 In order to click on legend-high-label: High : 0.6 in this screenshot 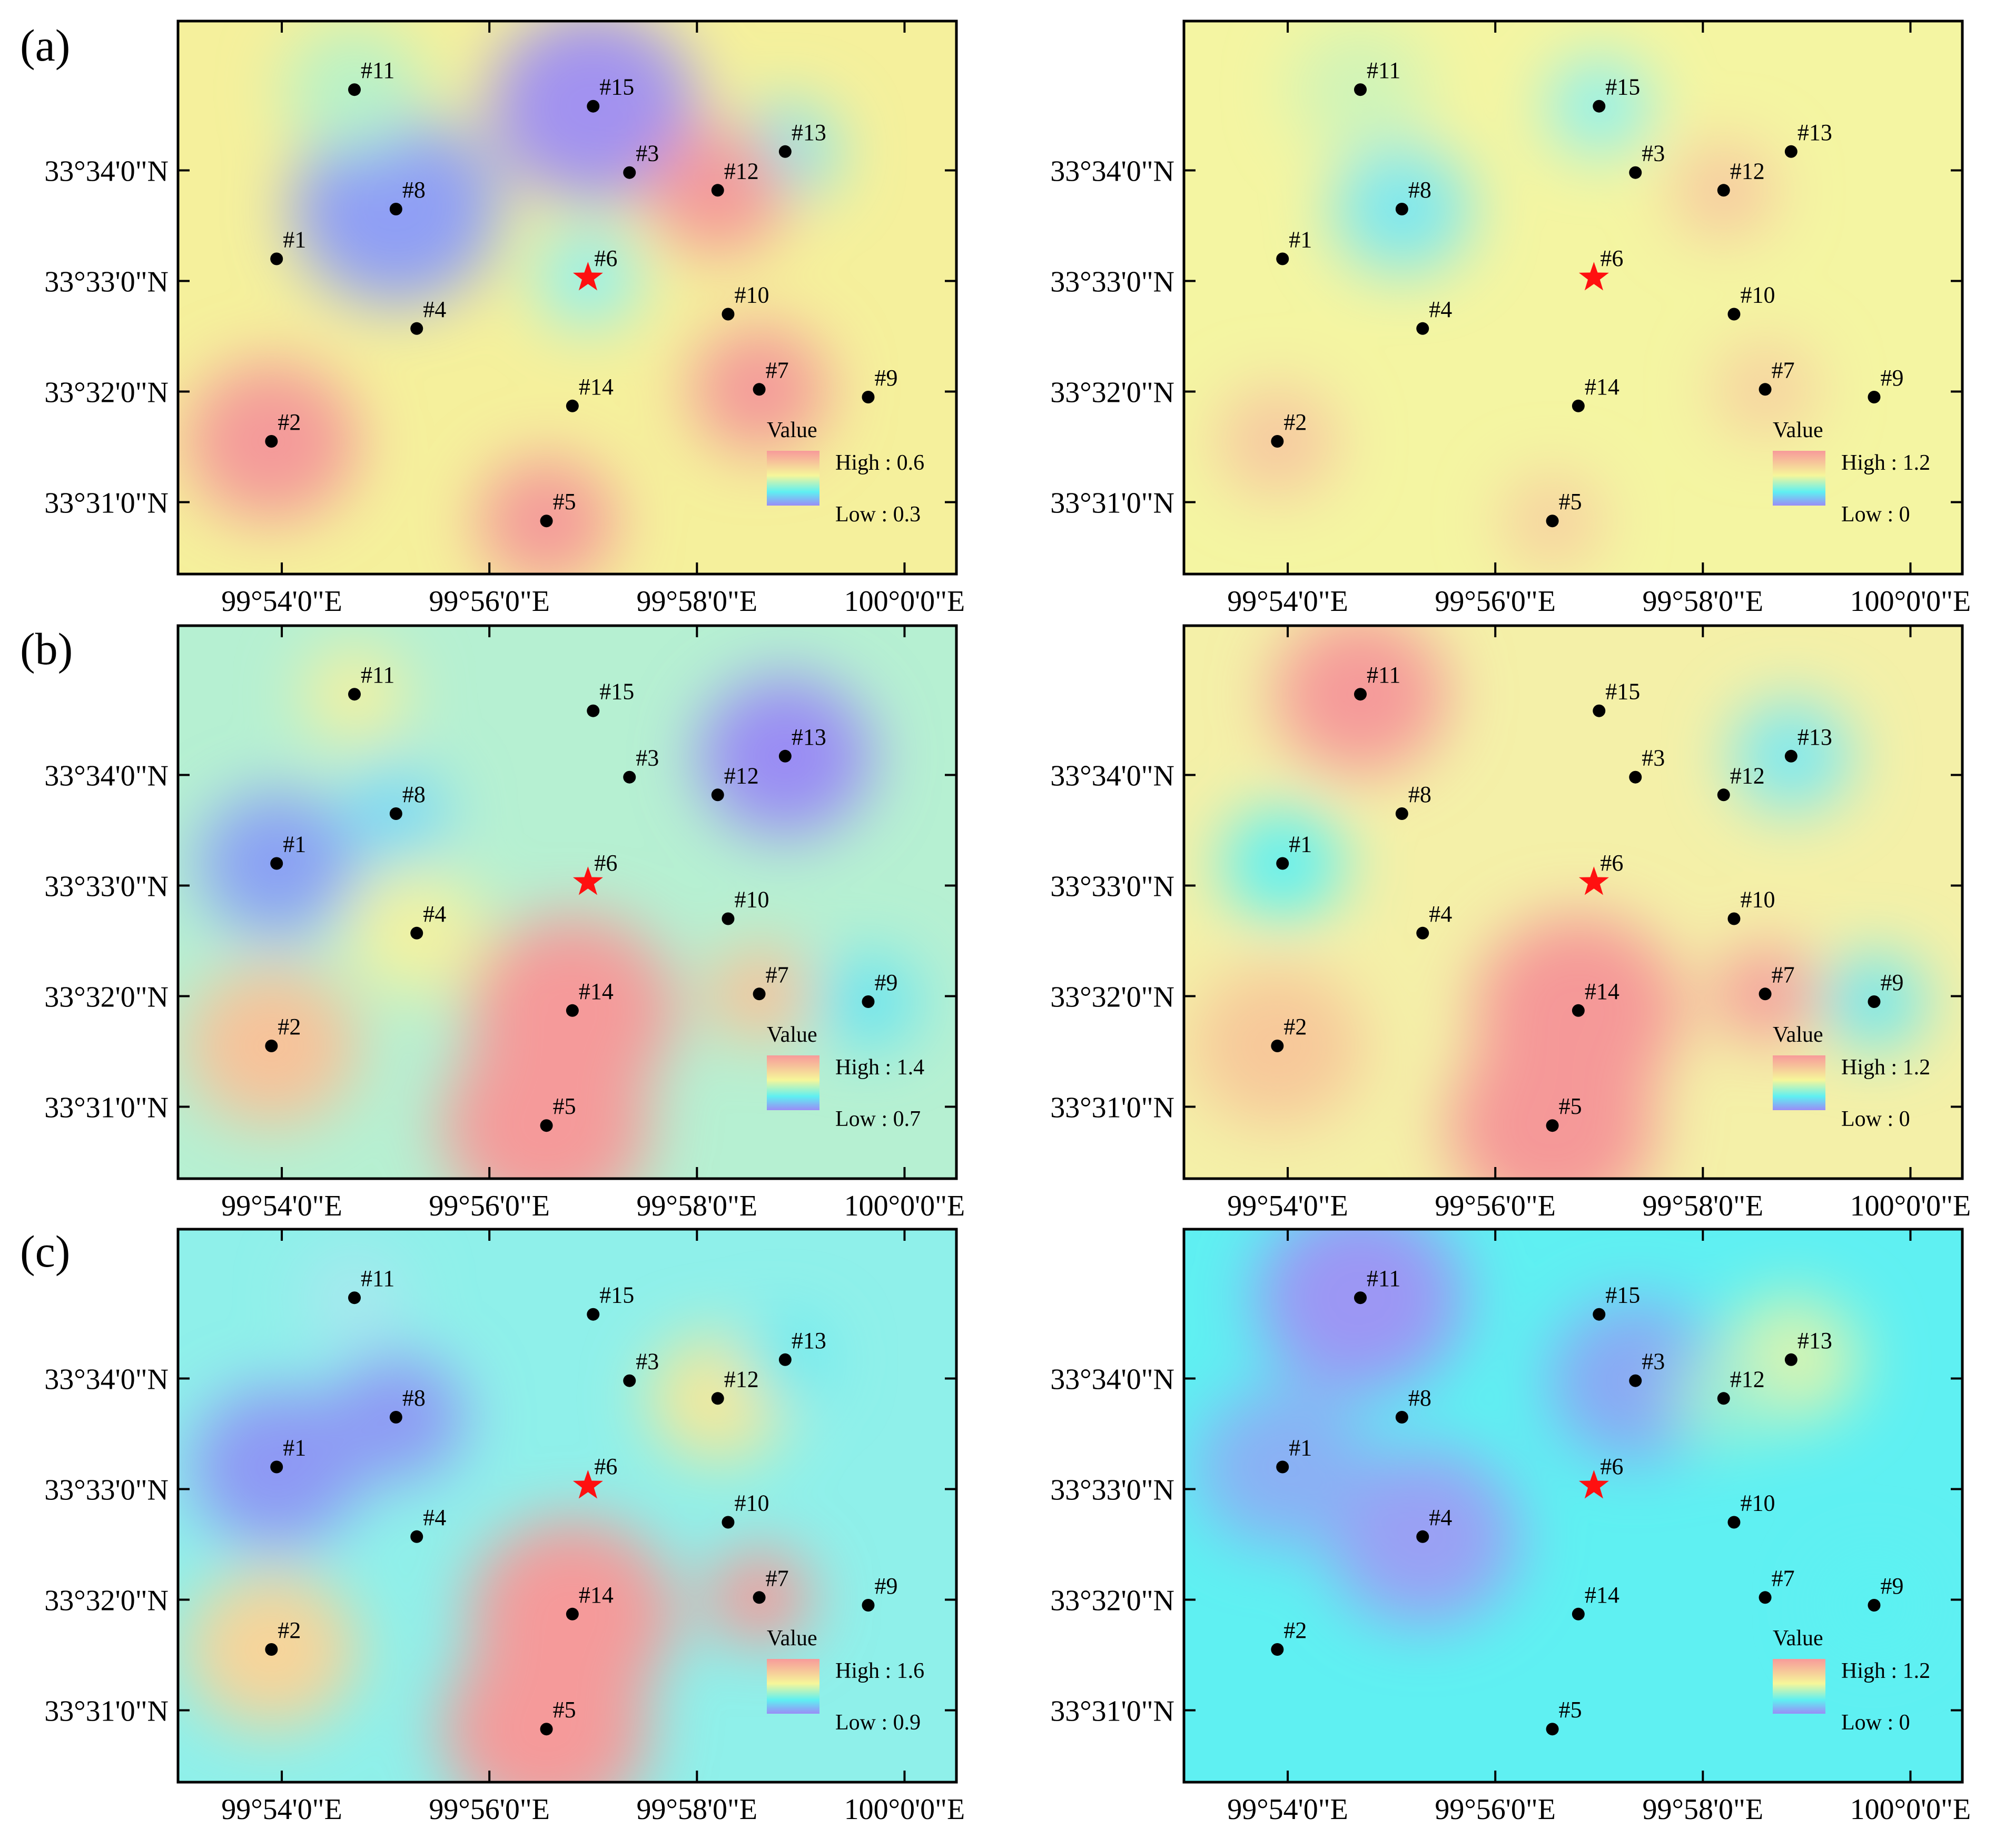, I will do `click(879, 463)`.